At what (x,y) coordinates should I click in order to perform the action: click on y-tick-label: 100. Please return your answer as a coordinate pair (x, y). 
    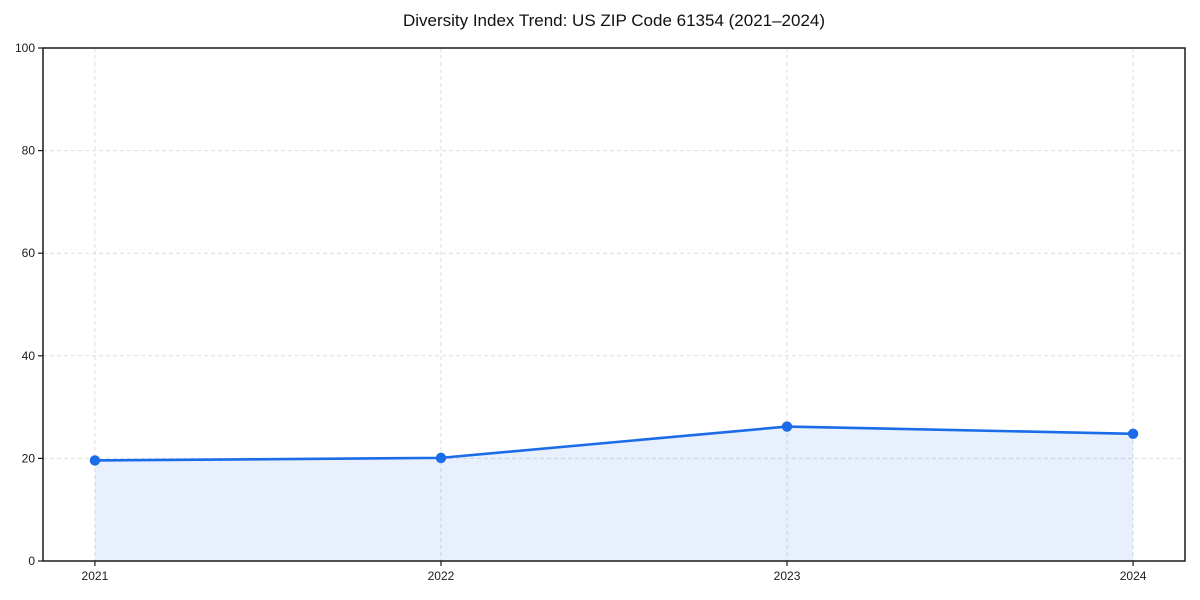
    Looking at the image, I should click on (25, 48).